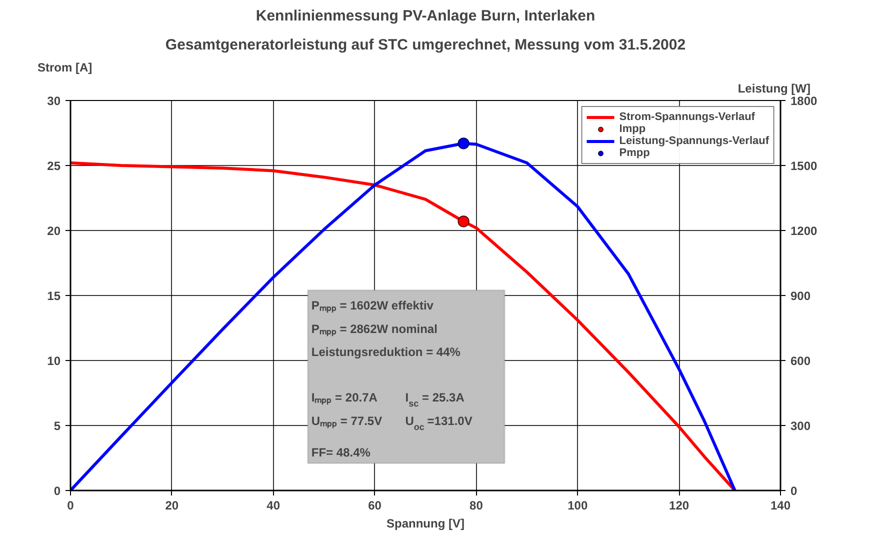 The image size is (880, 546). What do you see at coordinates (425, 45) in the screenshot?
I see `chart-subtitle: Gesamtgeneratorleistung auf STC umgerechnet, Messung vom 31.5.2002` at bounding box center [425, 45].